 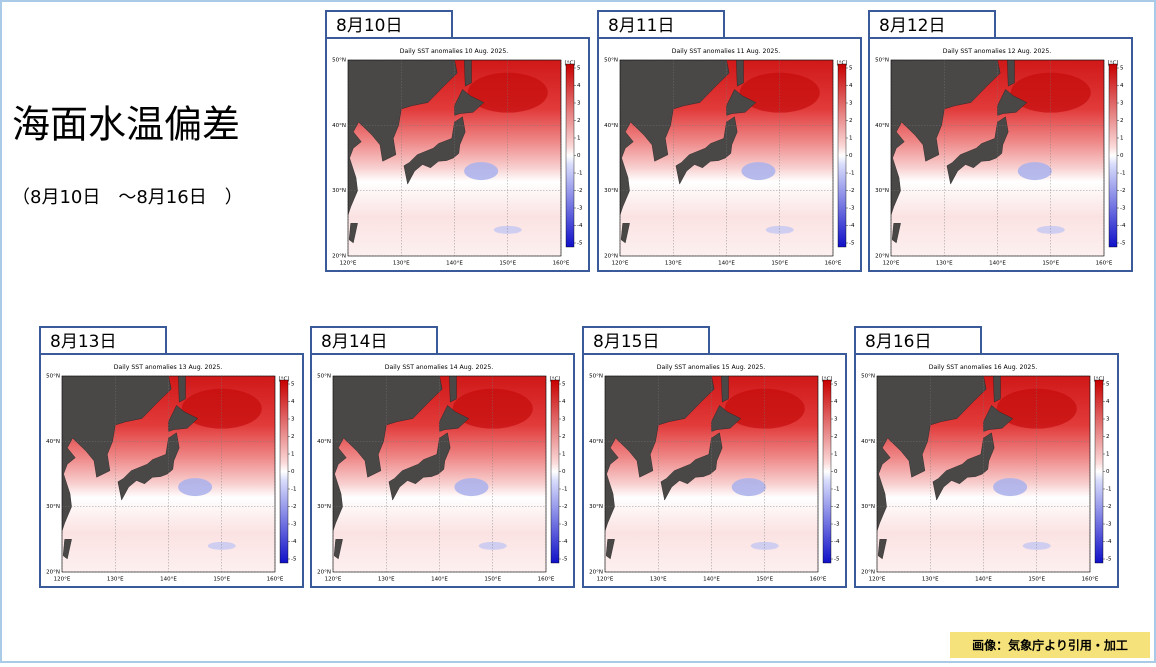 What do you see at coordinates (168, 367) in the screenshot?
I see `map-title: Daily SST anomalies 13 Aug. 2025.` at bounding box center [168, 367].